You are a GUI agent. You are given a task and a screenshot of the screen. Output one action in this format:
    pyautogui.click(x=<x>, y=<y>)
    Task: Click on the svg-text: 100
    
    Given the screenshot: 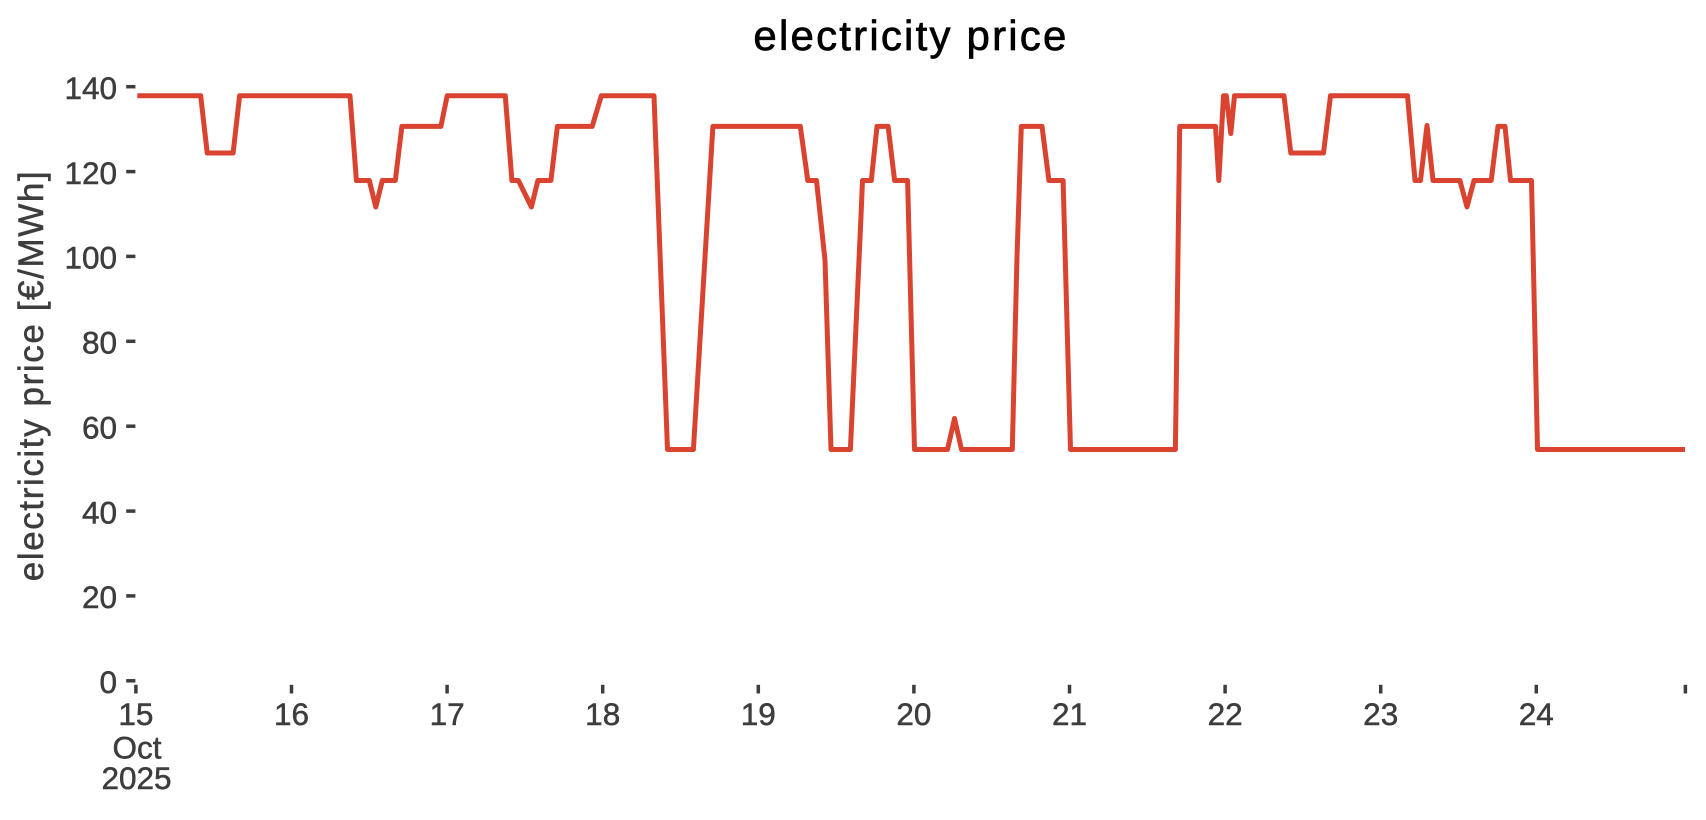 What is the action you would take?
    pyautogui.click(x=90, y=258)
    